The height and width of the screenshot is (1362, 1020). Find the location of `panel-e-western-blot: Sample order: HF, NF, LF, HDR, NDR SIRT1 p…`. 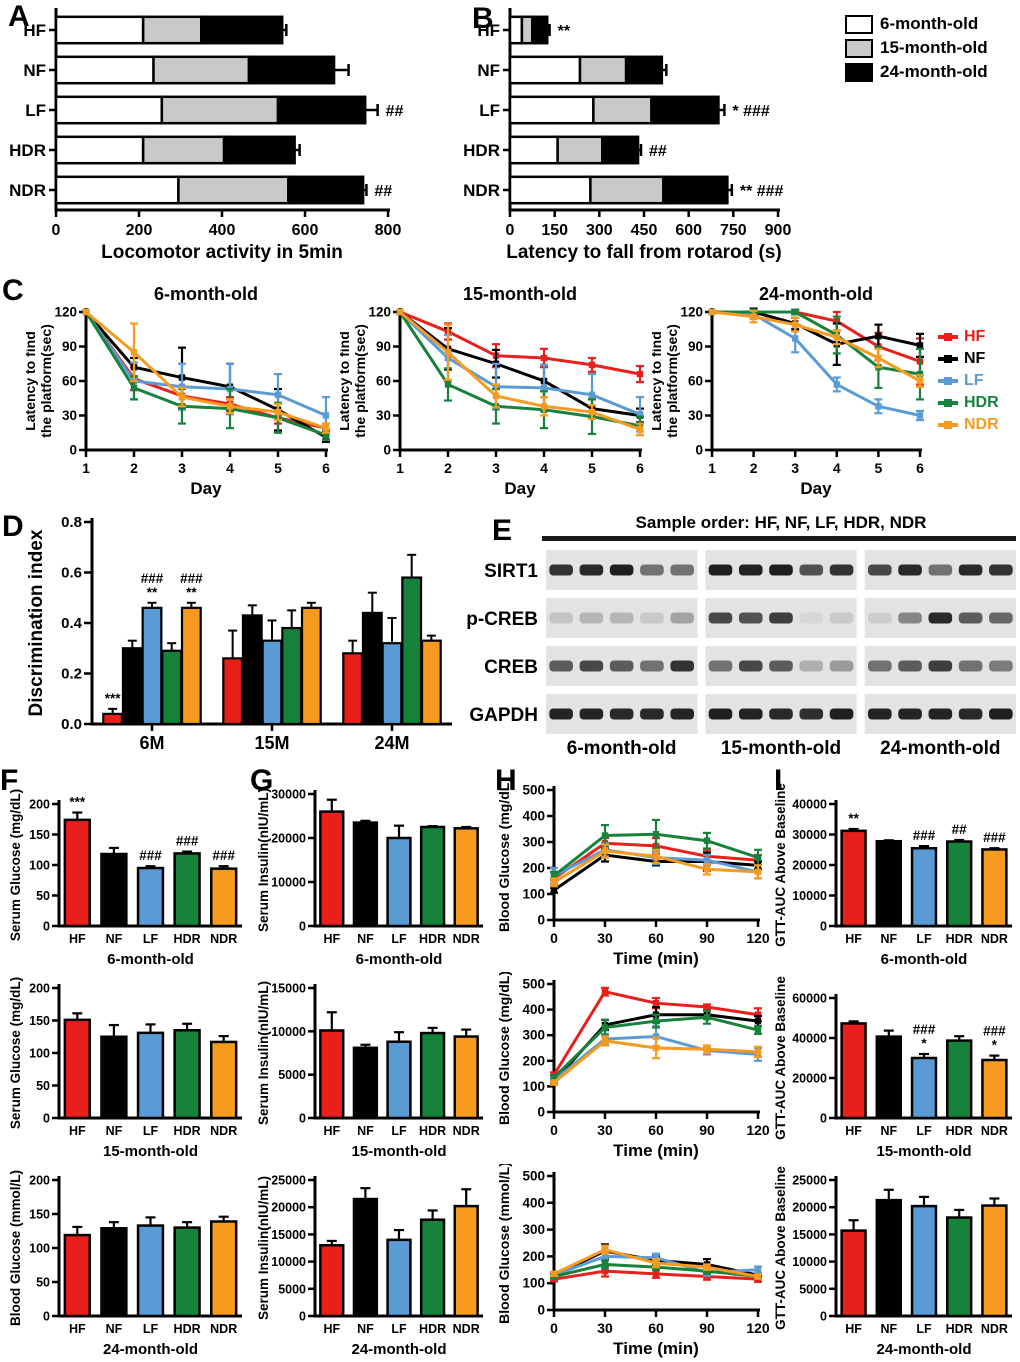

panel-e-western-blot: Sample order: HF, NF, LF, HDR, NDR SIRT1 p… is located at coordinates (741, 635).